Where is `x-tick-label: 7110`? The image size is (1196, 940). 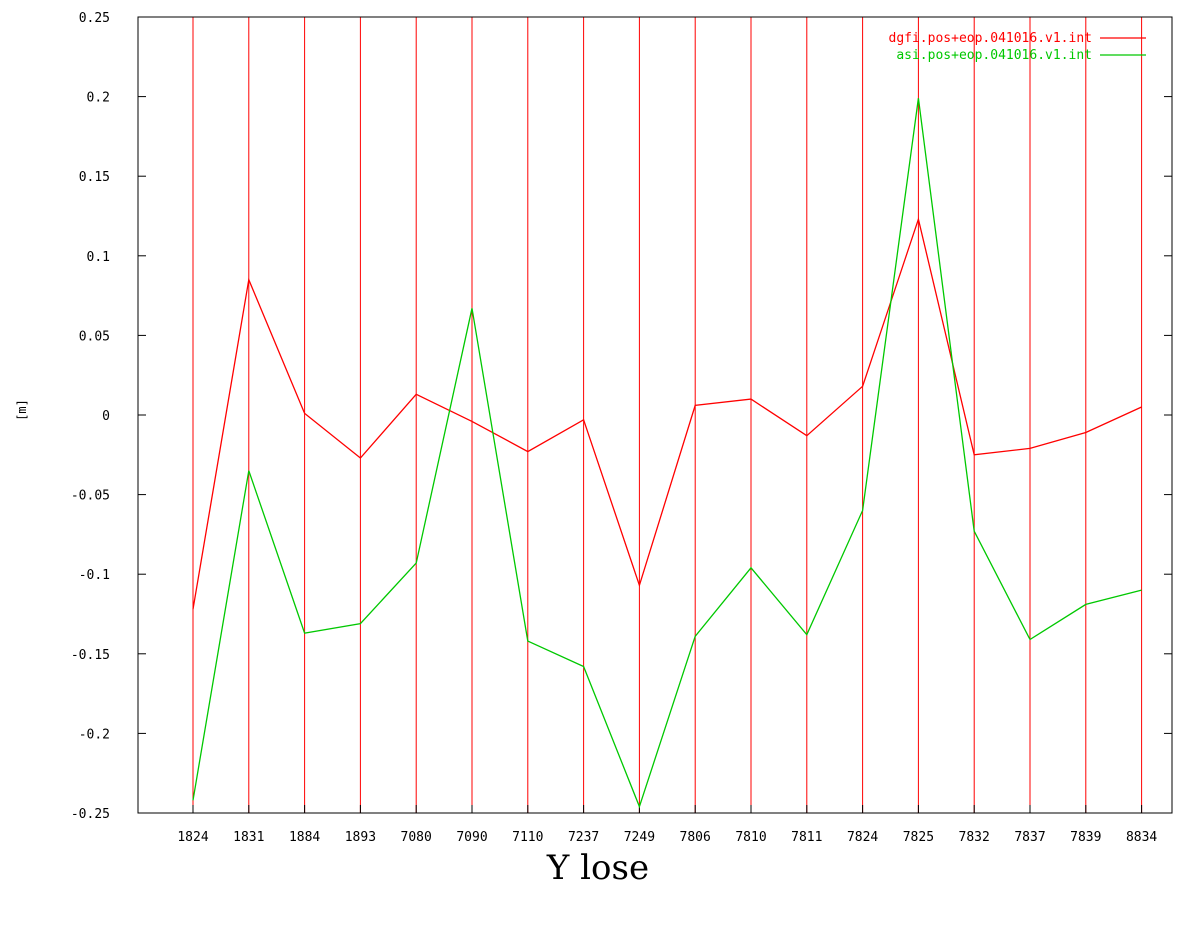 x-tick-label: 7110 is located at coordinates (527, 837).